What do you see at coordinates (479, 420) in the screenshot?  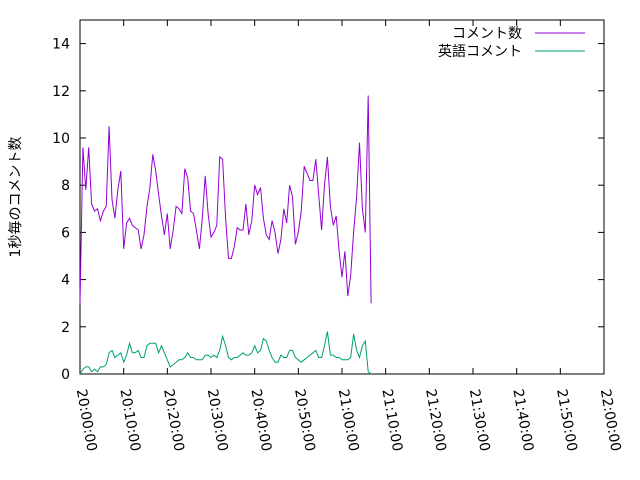 I see `x-tick-label: 21:30:00` at bounding box center [479, 420].